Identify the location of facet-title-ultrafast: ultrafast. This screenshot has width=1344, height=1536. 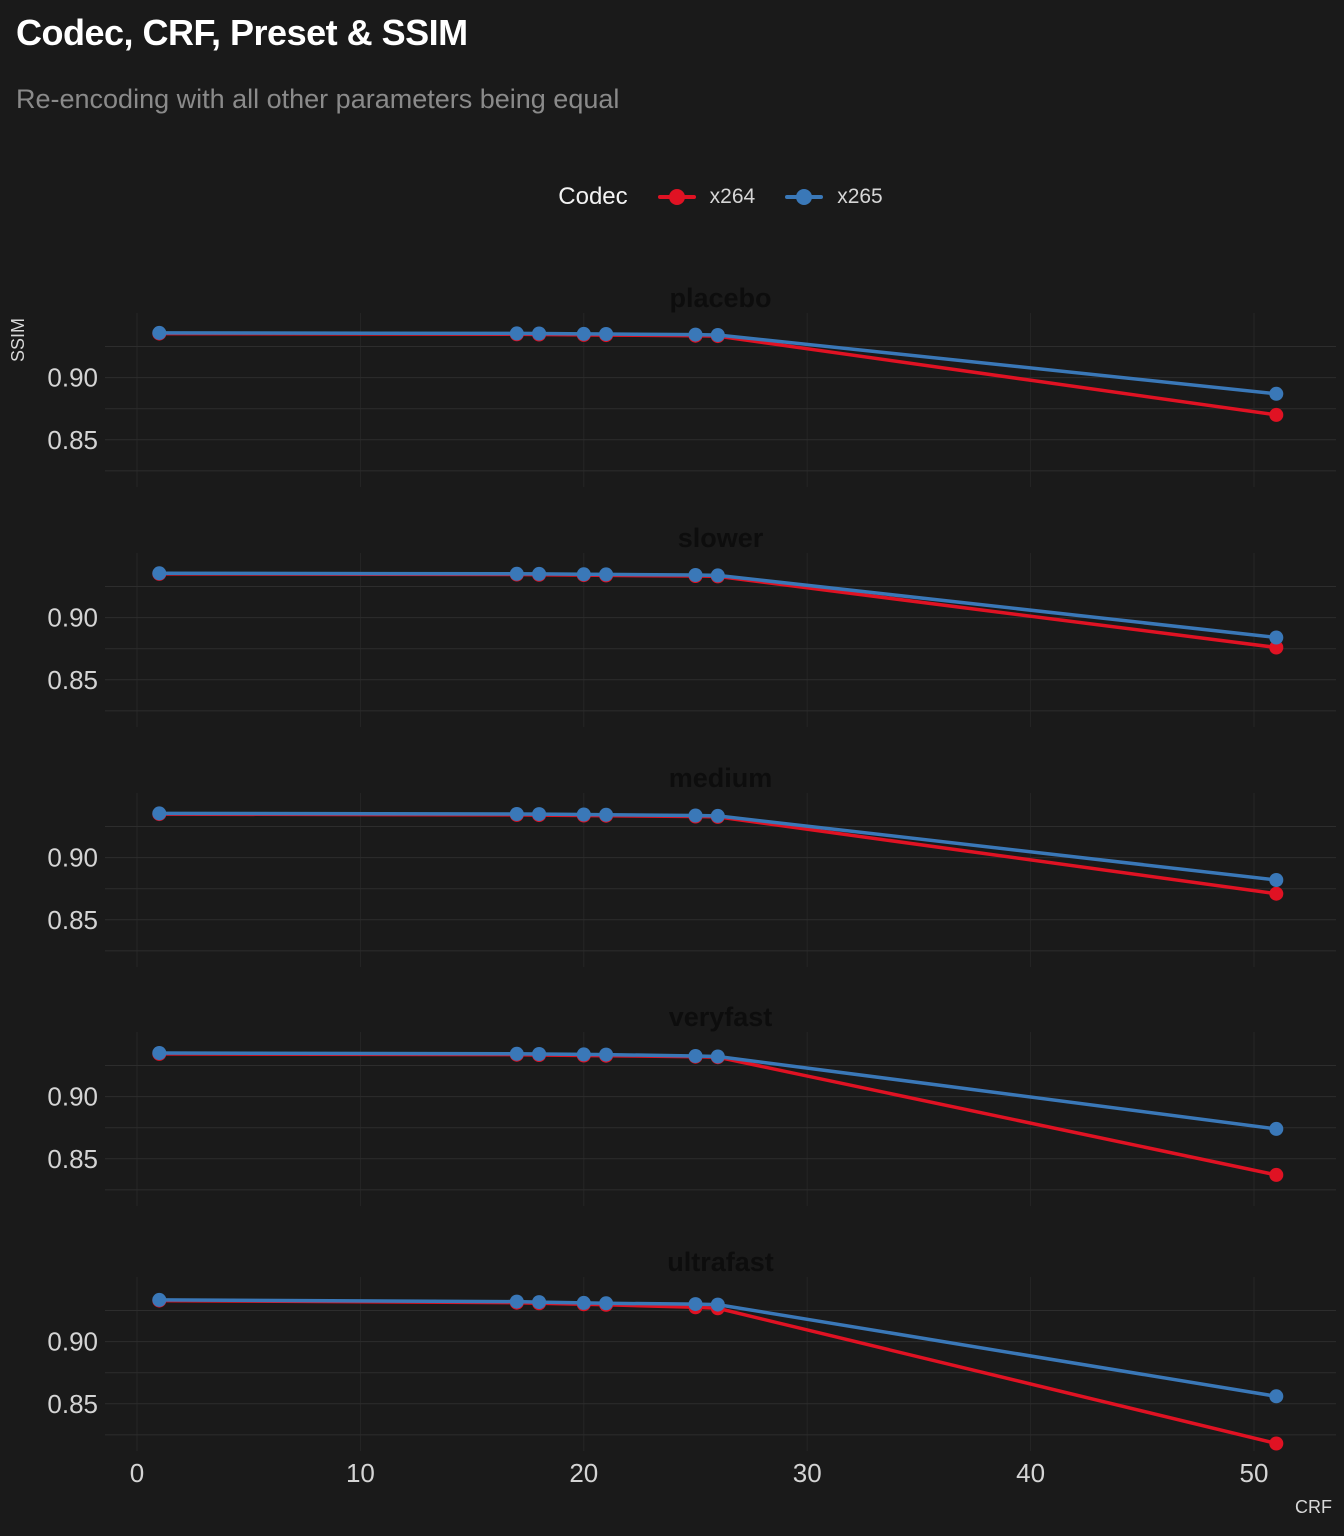
(720, 1262).